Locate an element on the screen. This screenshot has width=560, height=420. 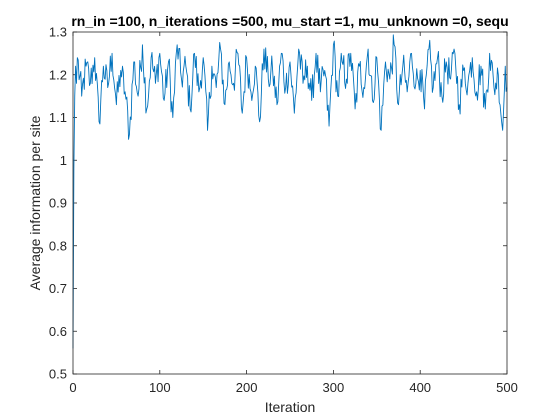
y-tick-label: 1 is located at coordinates (63, 160).